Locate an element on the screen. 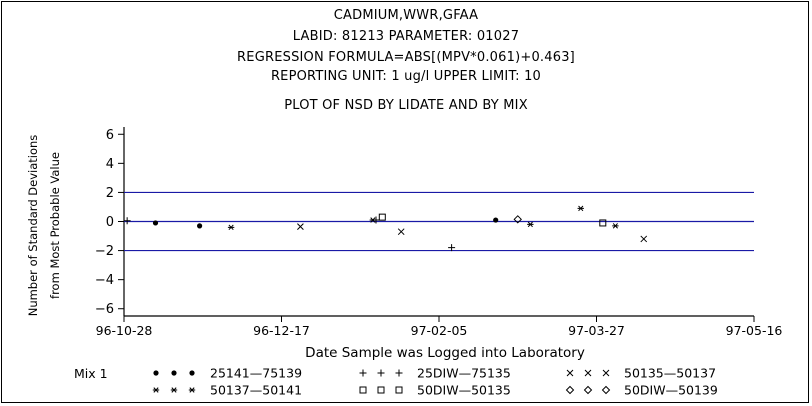 The image size is (812, 406). legend-item: 50DIW—50139 is located at coordinates (641, 390).